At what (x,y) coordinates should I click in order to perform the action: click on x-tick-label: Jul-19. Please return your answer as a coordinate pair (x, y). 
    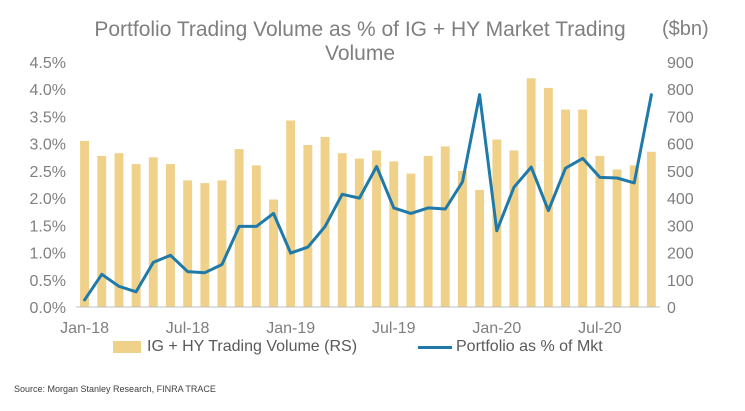
    Looking at the image, I should click on (394, 328).